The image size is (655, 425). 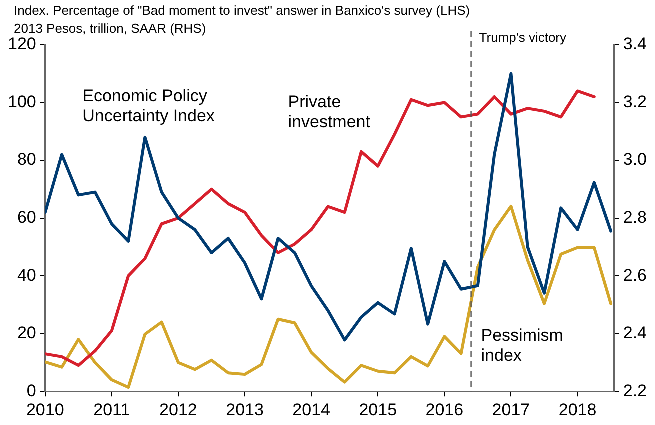 I want to click on y-tick-label: 100, so click(x=22, y=102).